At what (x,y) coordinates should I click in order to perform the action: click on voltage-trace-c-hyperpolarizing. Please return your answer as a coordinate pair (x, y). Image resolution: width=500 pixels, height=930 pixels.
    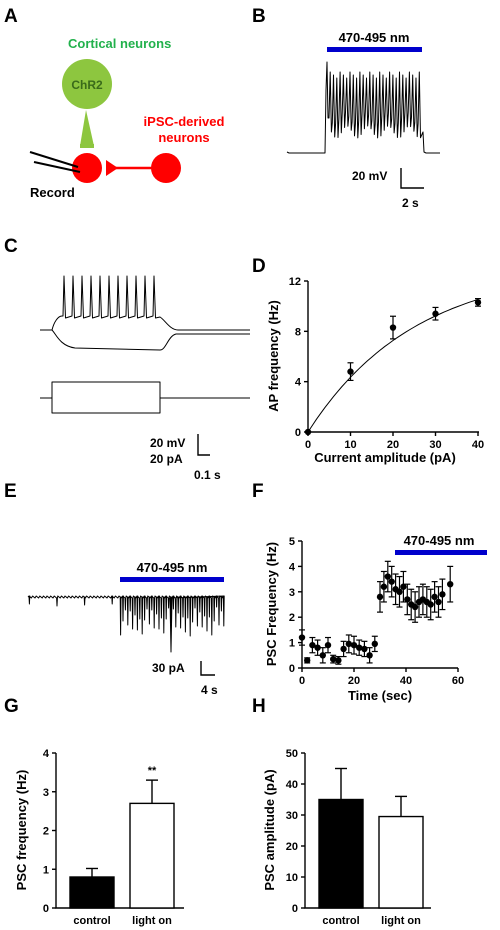
    Looking at the image, I should click on (145, 340).